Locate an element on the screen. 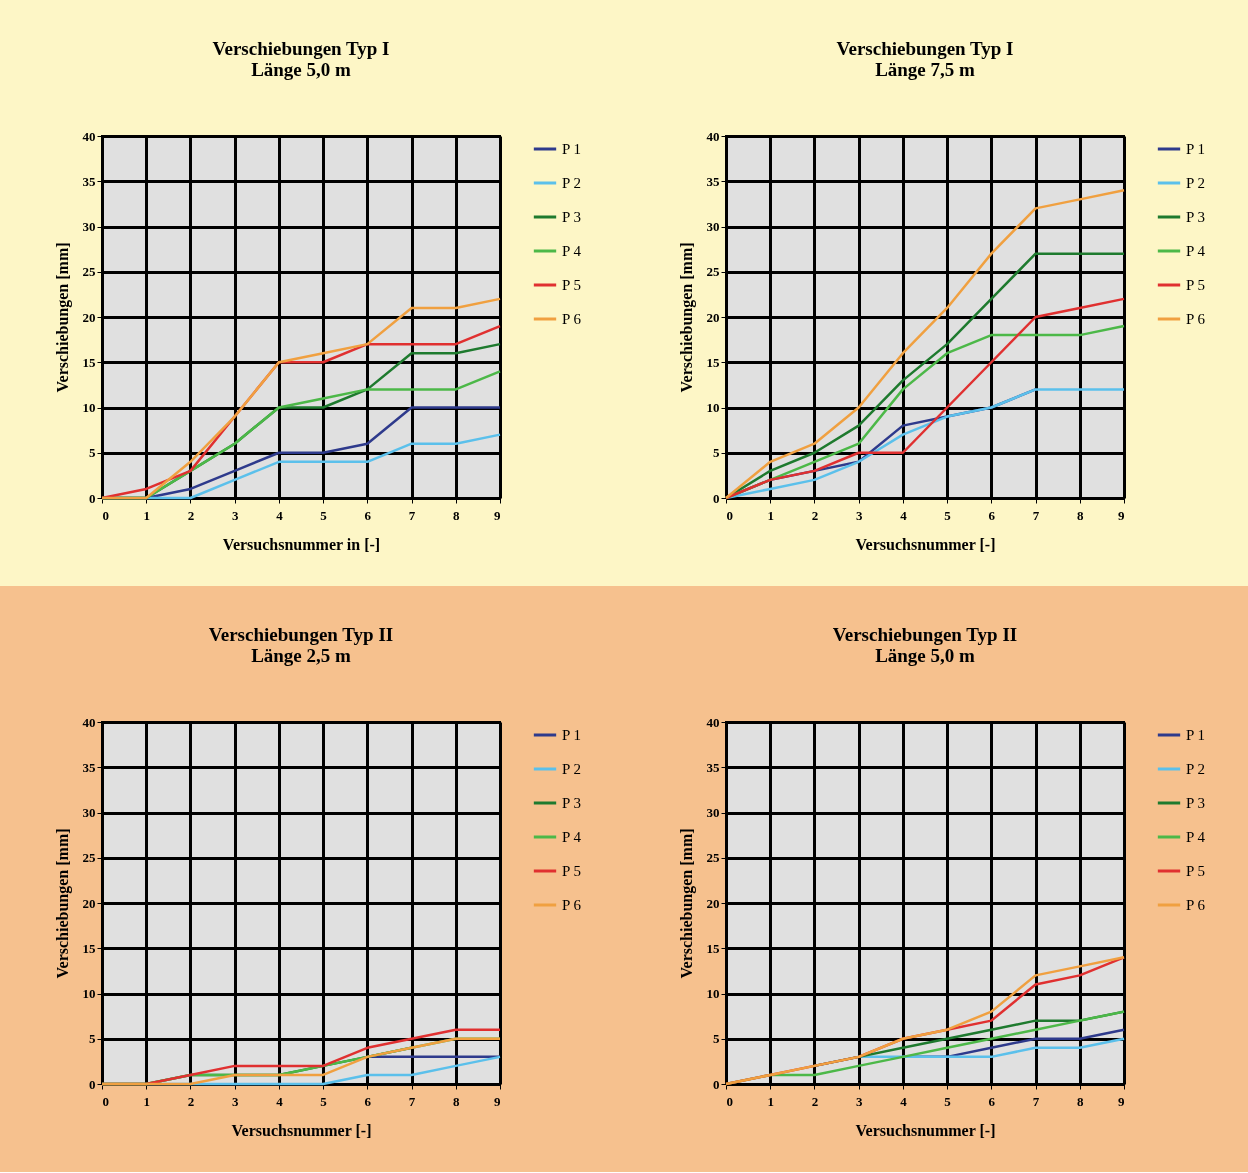  chart-title: Verschiebungen Typ I Länge 5,0 m is located at coordinates (301, 59).